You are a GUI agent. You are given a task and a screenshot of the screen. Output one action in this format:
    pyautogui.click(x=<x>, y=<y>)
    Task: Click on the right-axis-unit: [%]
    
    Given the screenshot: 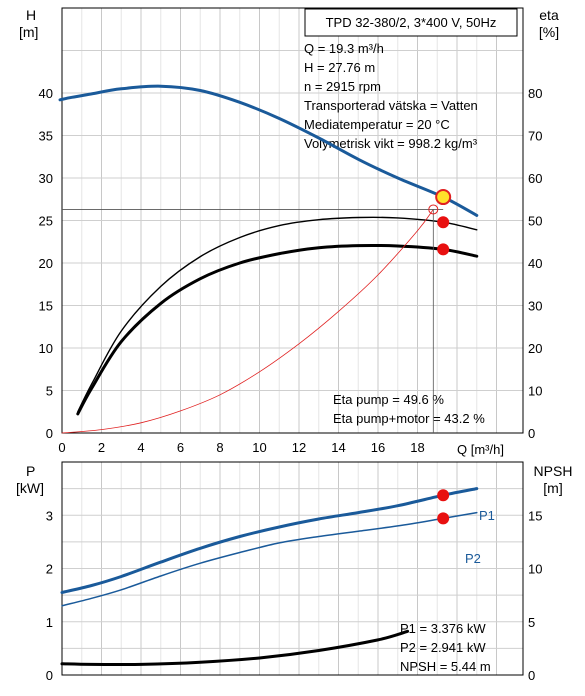 What is the action you would take?
    pyautogui.click(x=549, y=32)
    